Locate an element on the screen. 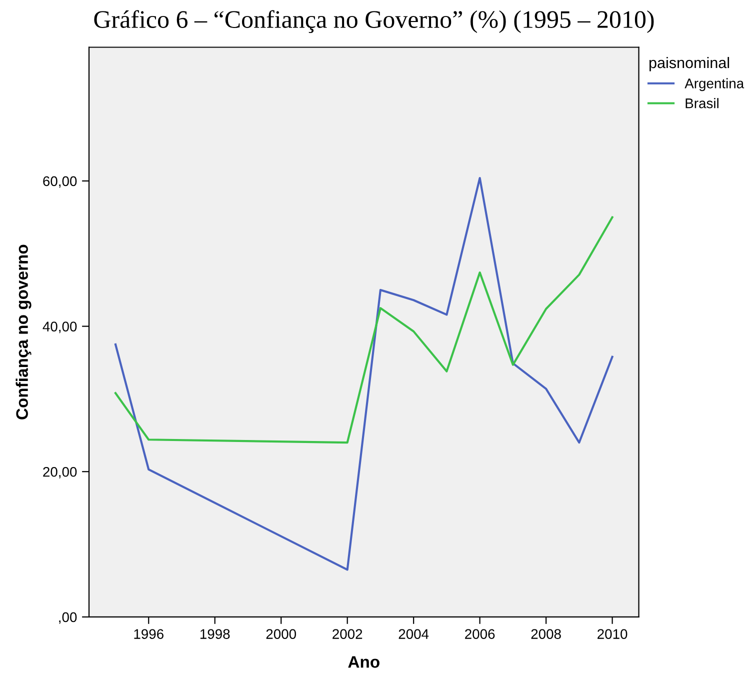 The height and width of the screenshot is (675, 748). x-tick-label: 1996 is located at coordinates (149, 634).